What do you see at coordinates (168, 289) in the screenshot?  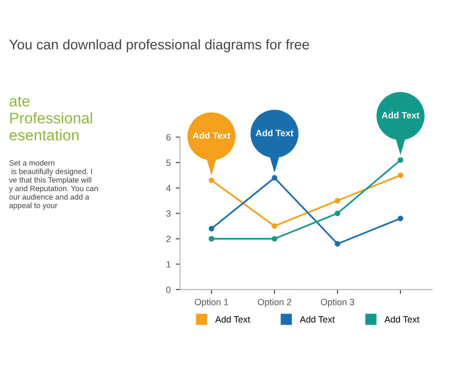 I see `y-tick-label: 0` at bounding box center [168, 289].